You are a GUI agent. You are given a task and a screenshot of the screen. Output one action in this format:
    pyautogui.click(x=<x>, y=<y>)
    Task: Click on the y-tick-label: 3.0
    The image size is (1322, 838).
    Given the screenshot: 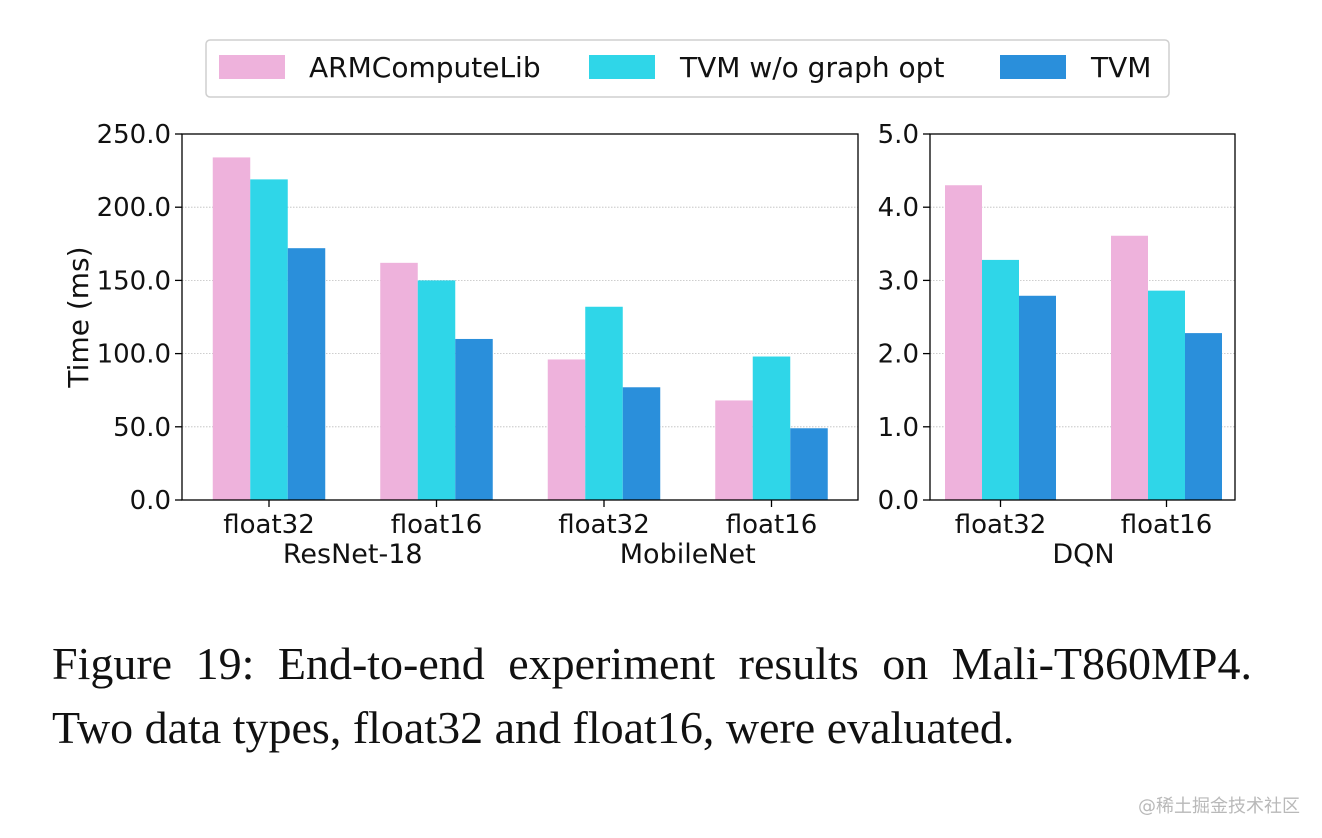 What is the action you would take?
    pyautogui.click(x=898, y=281)
    